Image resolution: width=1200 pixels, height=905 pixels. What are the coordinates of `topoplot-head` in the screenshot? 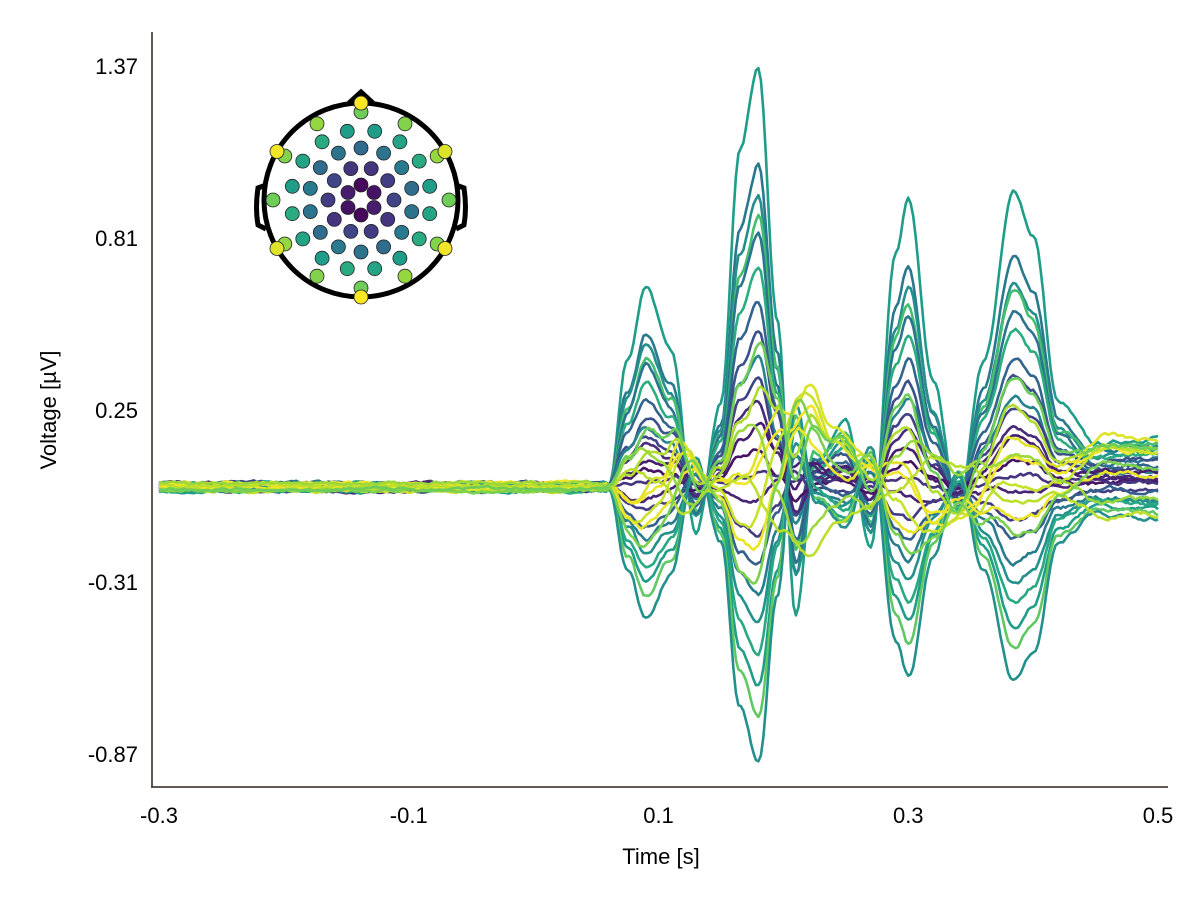 It's located at (361, 196).